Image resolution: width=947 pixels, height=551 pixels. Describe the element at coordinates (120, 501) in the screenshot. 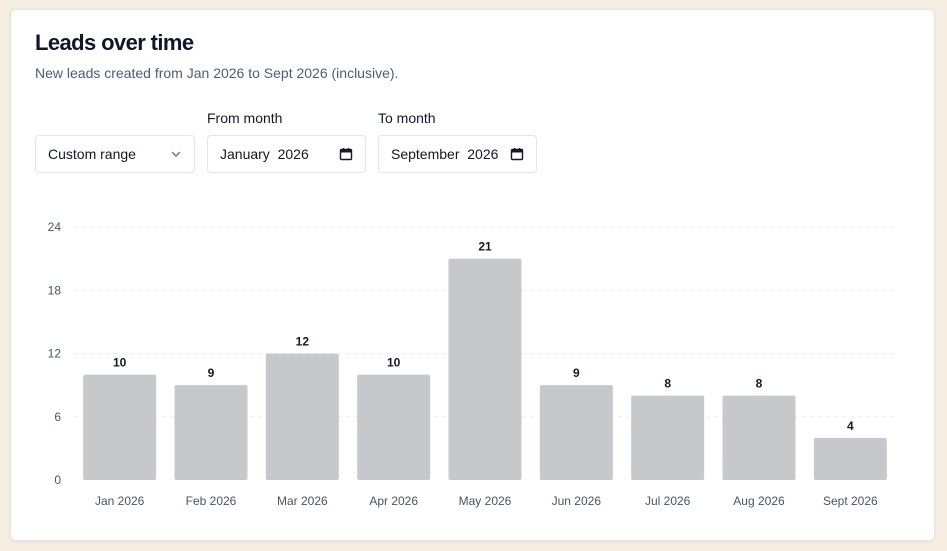

I see `x-tick-label: Jan 2026` at that location.